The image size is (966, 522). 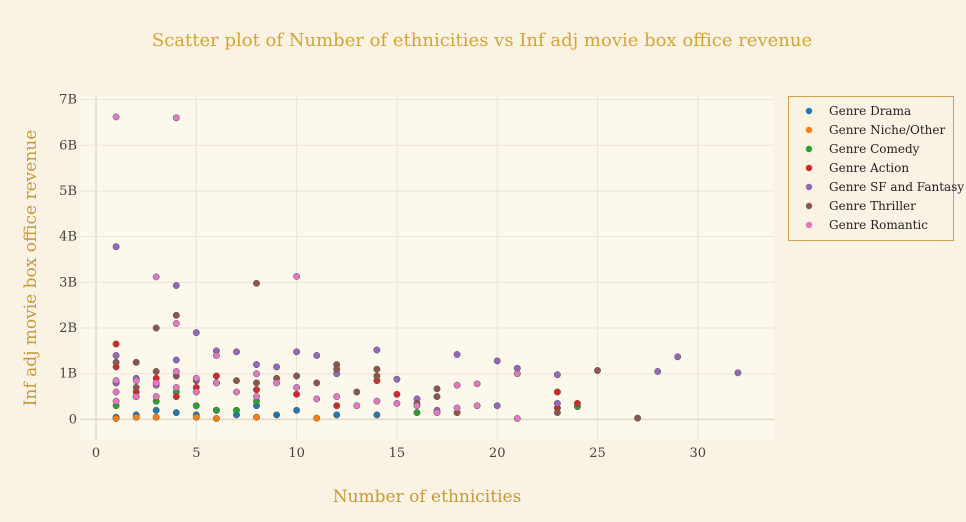 What do you see at coordinates (875, 130) in the screenshot?
I see `legend-item: Genre Niche/Other` at bounding box center [875, 130].